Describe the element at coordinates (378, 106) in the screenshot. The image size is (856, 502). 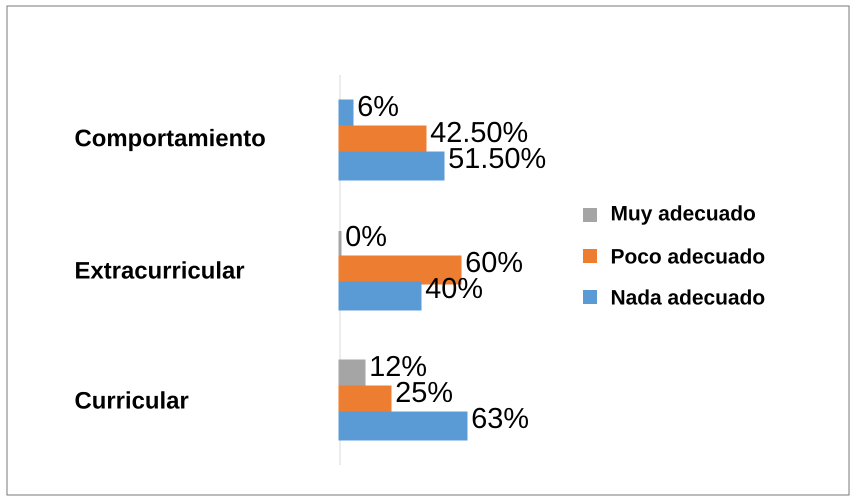
I see `data-label: 6%` at that location.